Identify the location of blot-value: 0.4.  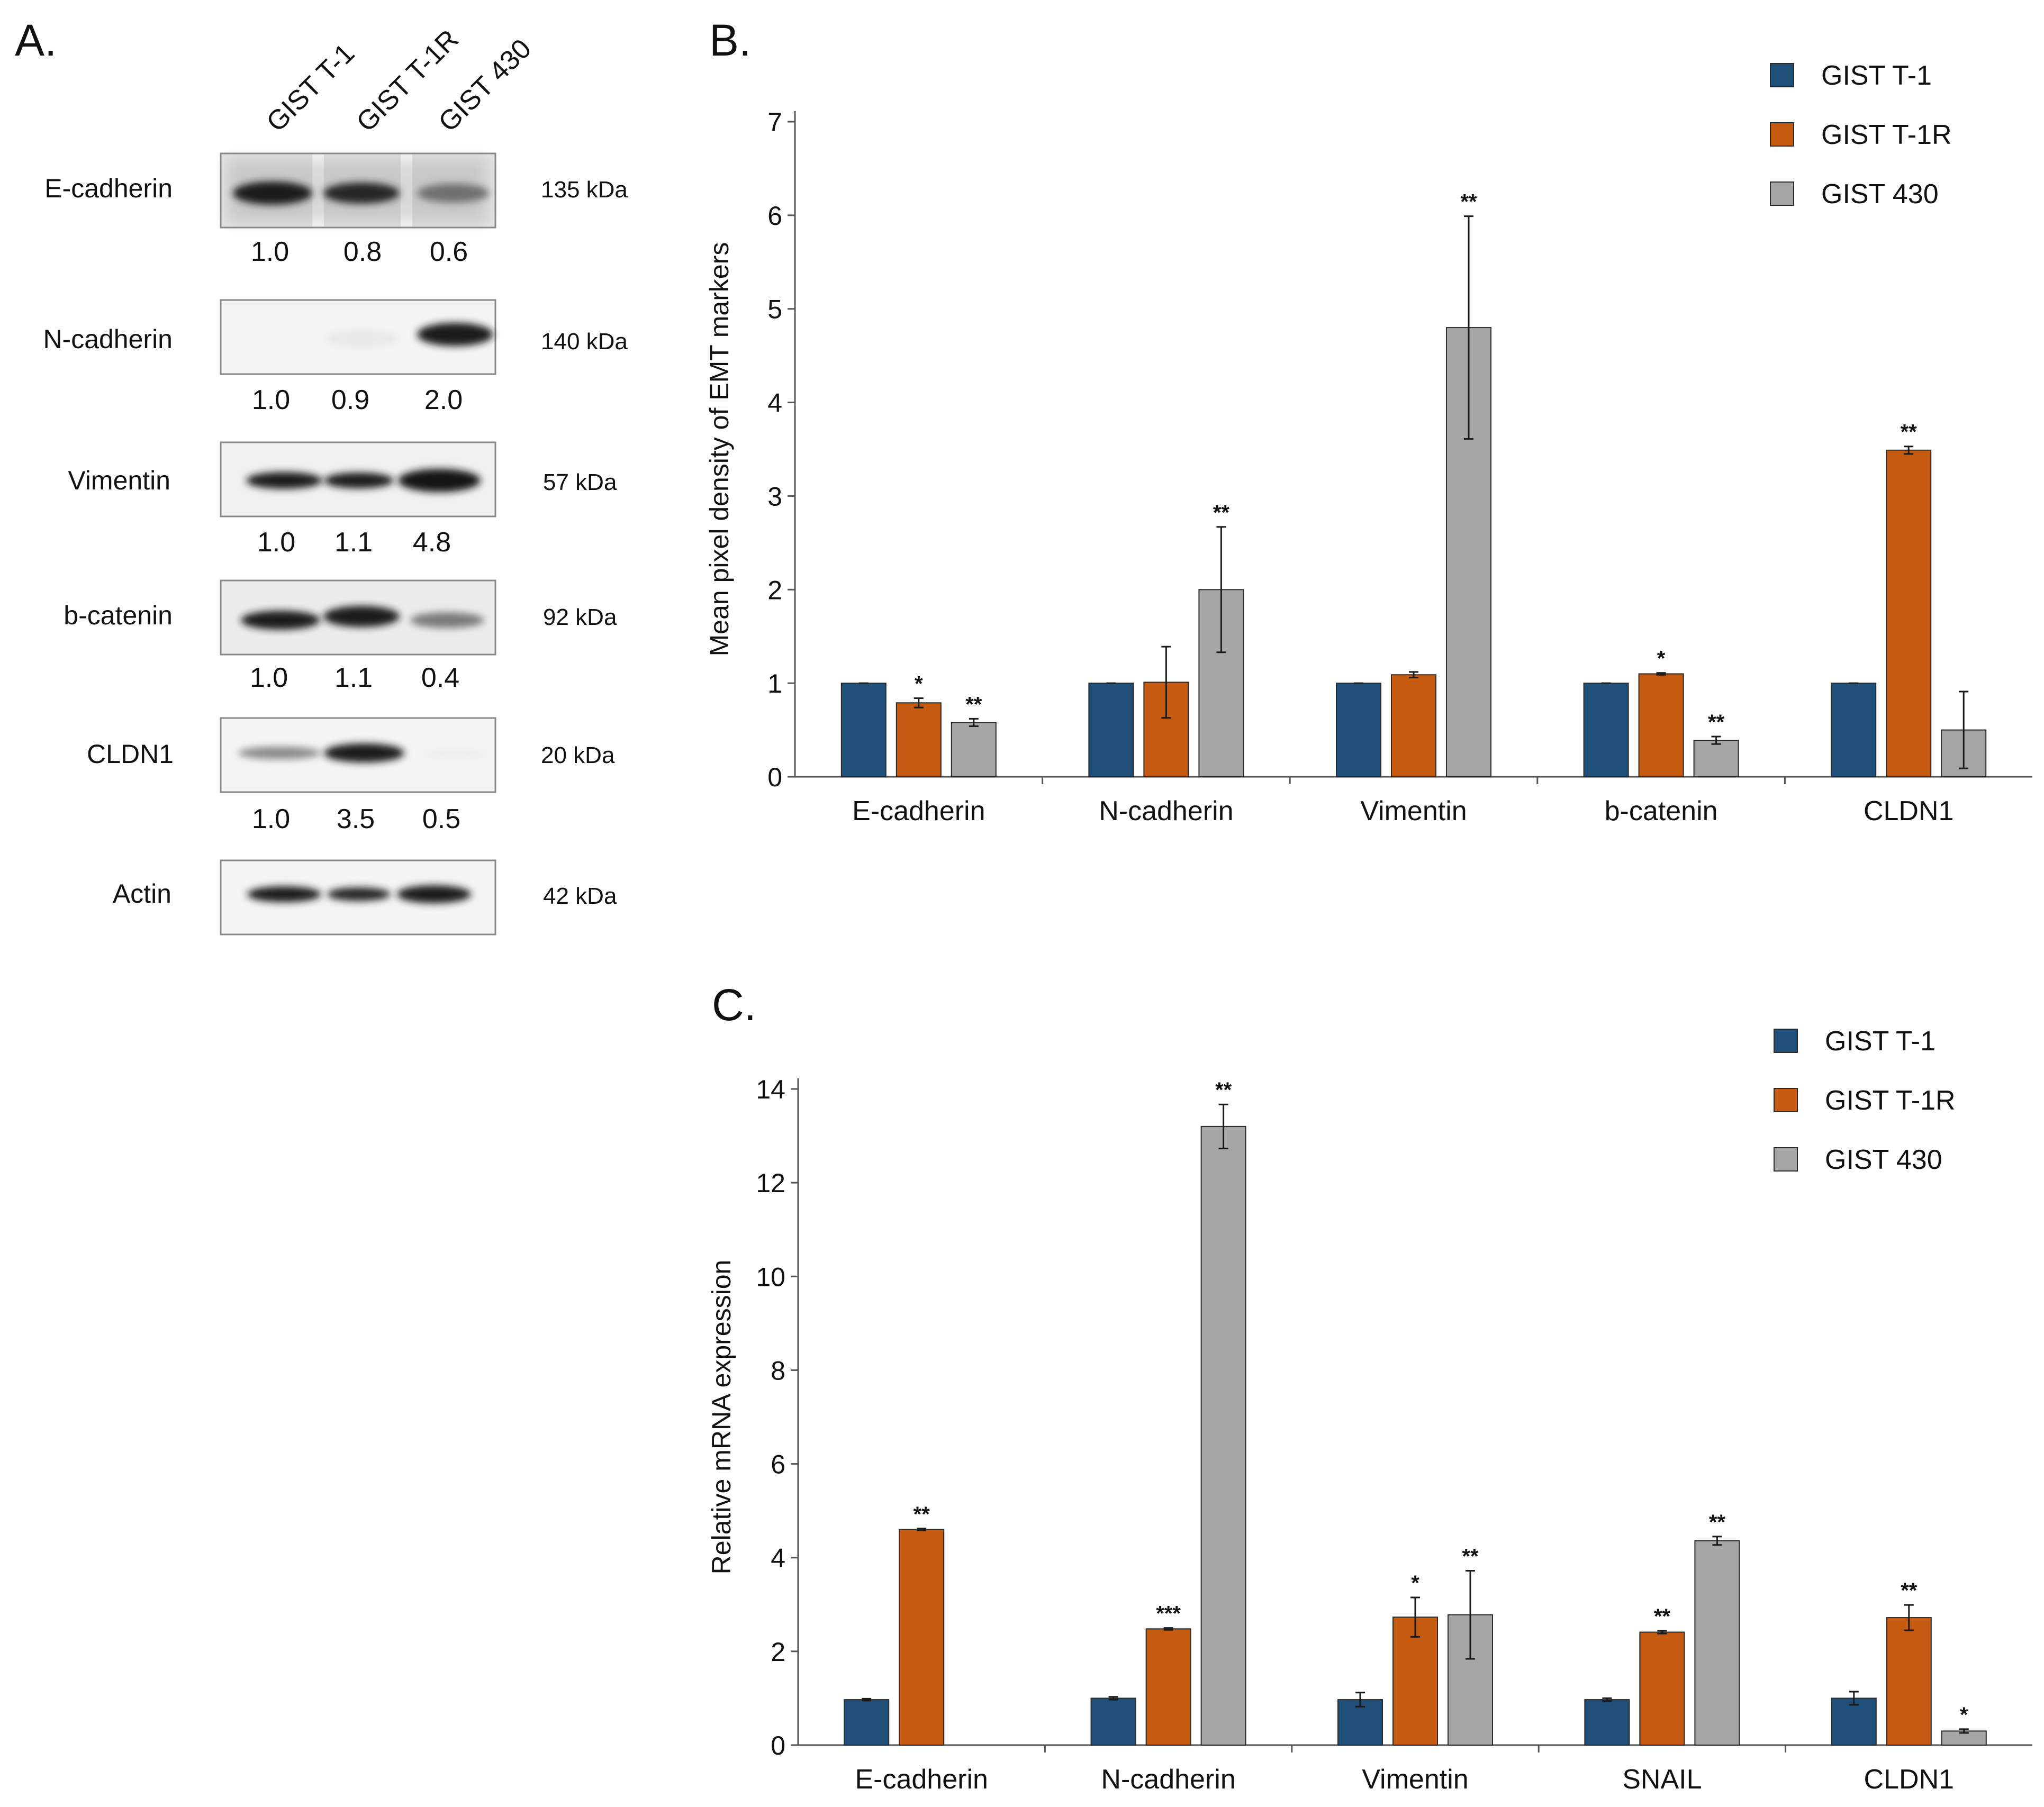
(440, 677).